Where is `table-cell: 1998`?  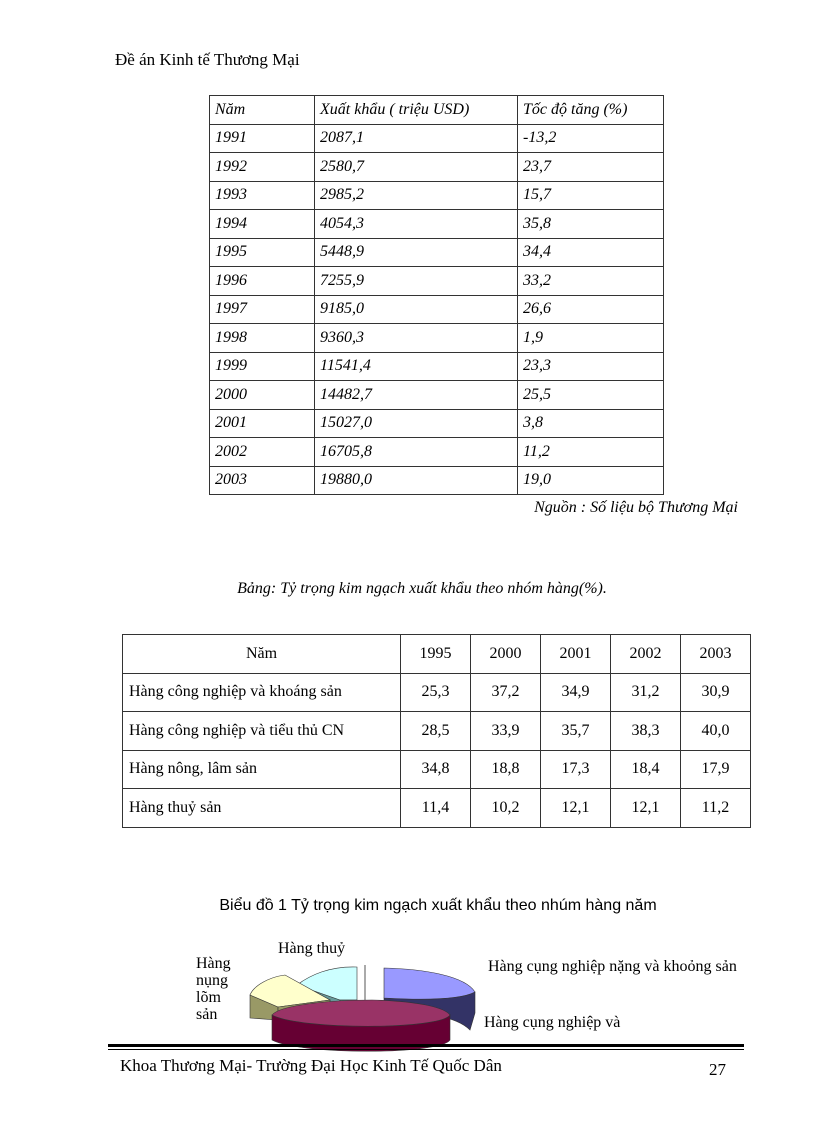 table-cell: 1998 is located at coordinates (262, 338).